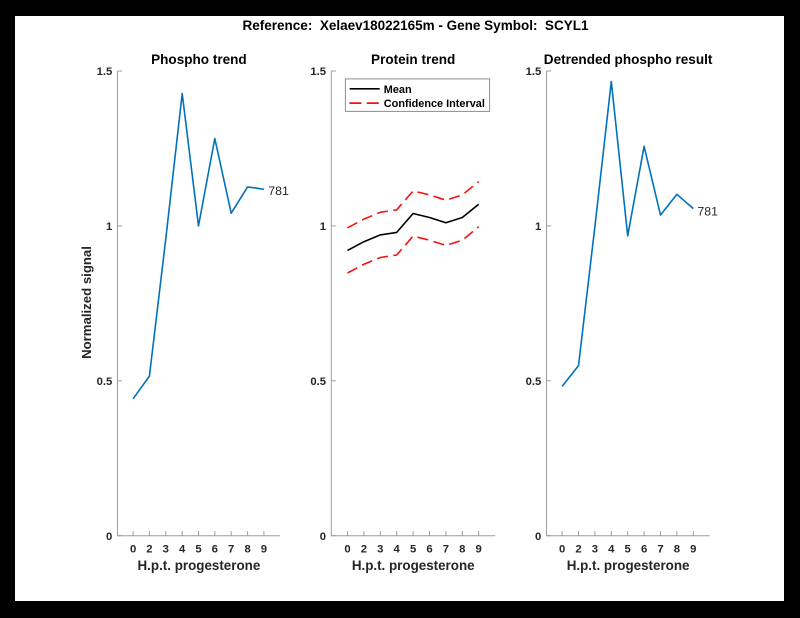 This screenshot has width=800, height=618. What do you see at coordinates (413, 59) in the screenshot?
I see `svg-text: Protein trend` at bounding box center [413, 59].